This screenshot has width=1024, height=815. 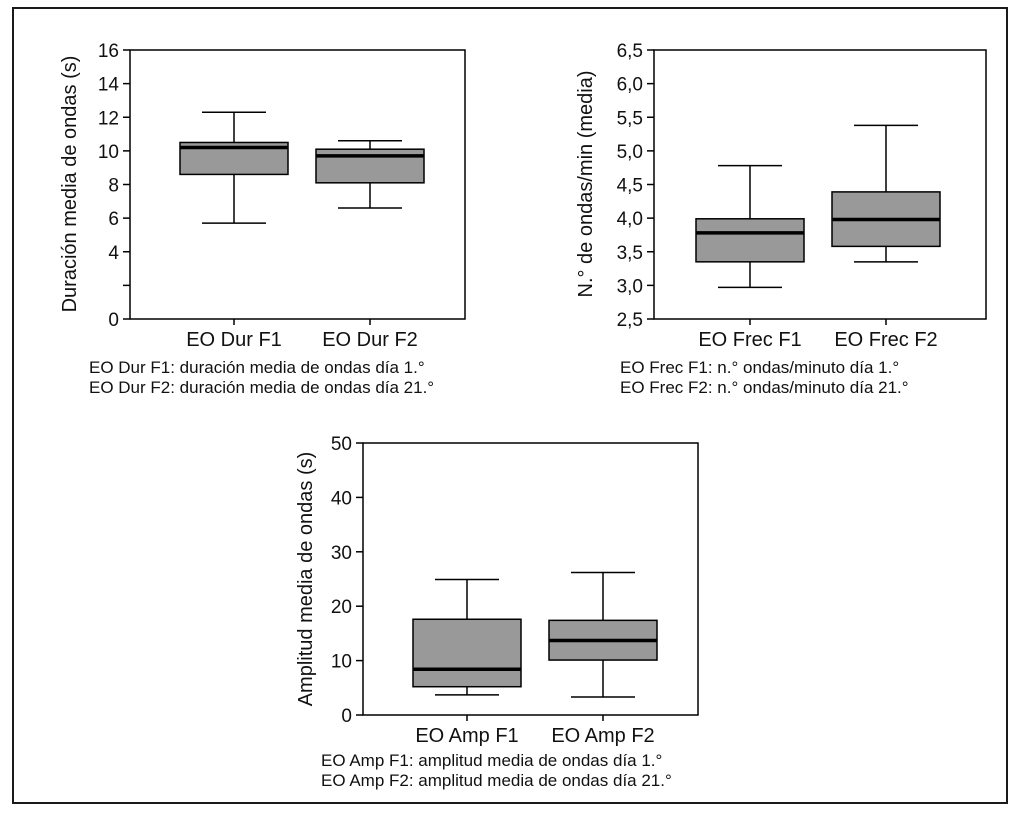 I want to click on caption-frec-2: EO Frec F2: n.° ondas/minuto día 21.°, so click(x=764, y=387).